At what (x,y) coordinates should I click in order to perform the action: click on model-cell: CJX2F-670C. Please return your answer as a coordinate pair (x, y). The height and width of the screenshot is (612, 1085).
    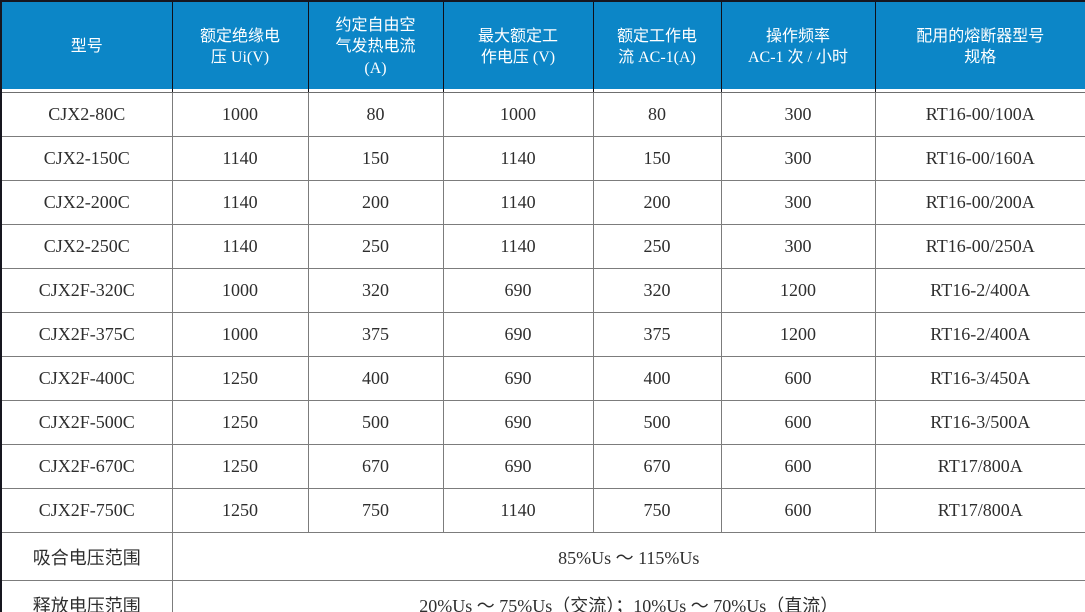
    Looking at the image, I should click on (86, 466).